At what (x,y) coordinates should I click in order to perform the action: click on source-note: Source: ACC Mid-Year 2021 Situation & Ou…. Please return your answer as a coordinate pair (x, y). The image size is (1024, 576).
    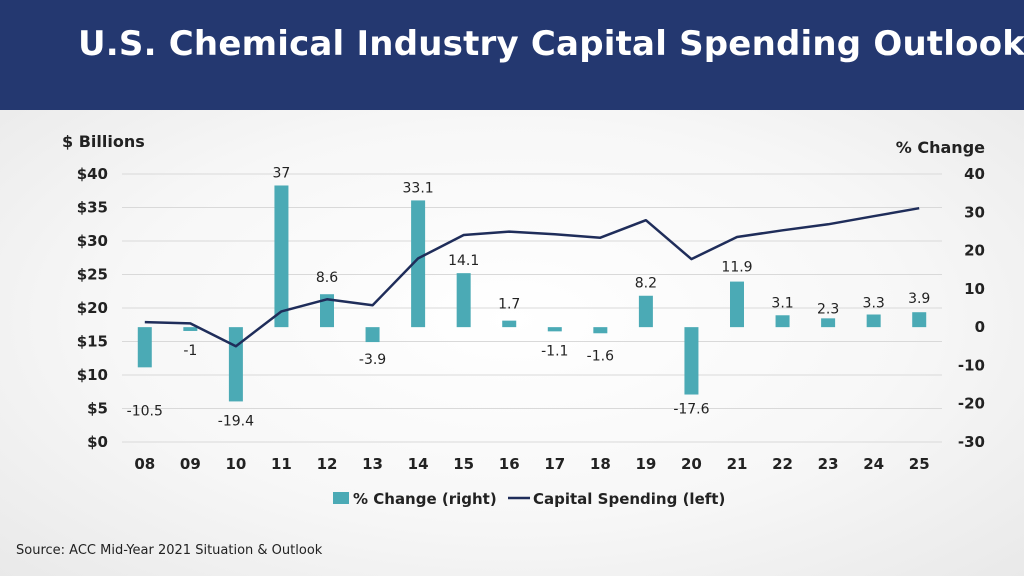
    Looking at the image, I should click on (169, 550).